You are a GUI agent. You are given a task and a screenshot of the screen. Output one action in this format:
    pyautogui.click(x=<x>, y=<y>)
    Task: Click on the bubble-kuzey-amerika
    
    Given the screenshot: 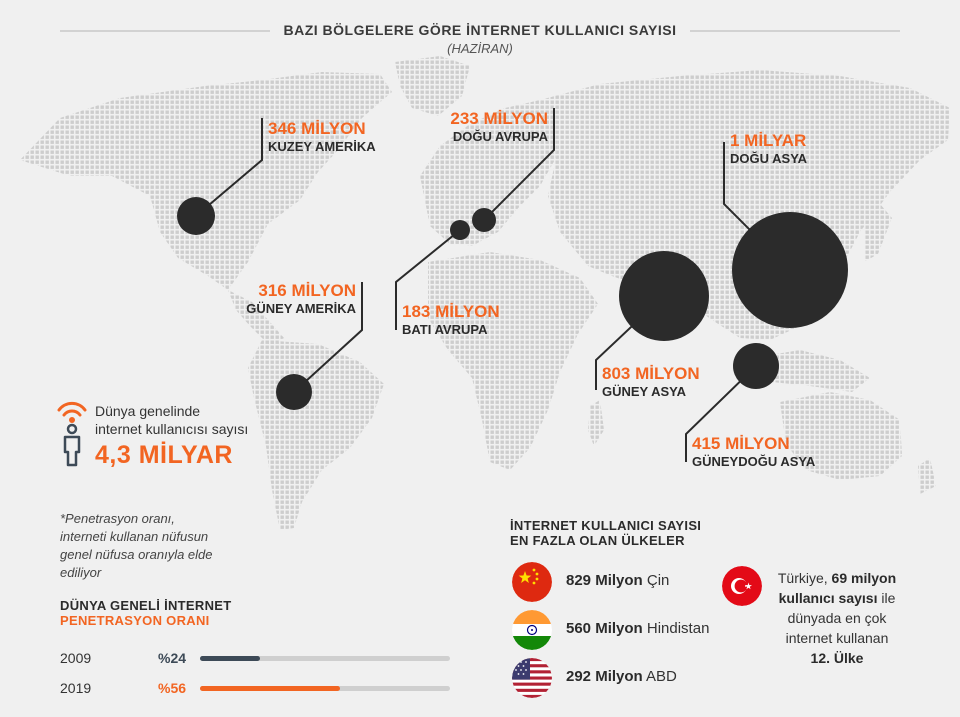 What is the action you would take?
    pyautogui.click(x=196, y=216)
    